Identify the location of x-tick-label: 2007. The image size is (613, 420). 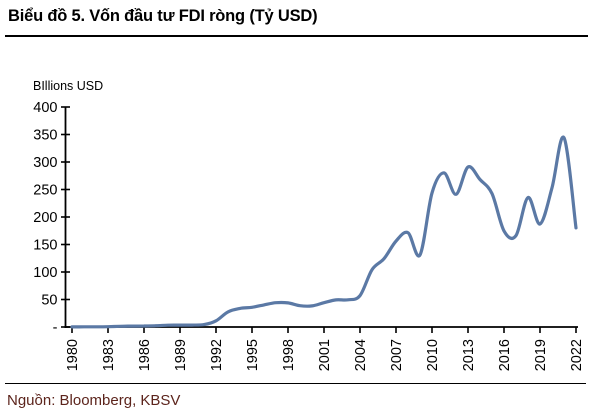
(397, 355).